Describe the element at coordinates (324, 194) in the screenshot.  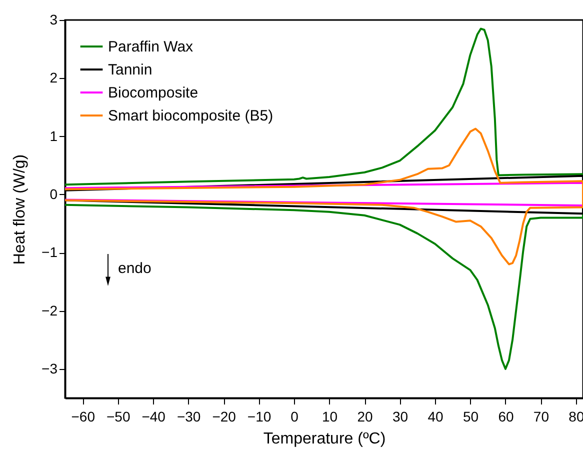
I see `line-series` at that location.